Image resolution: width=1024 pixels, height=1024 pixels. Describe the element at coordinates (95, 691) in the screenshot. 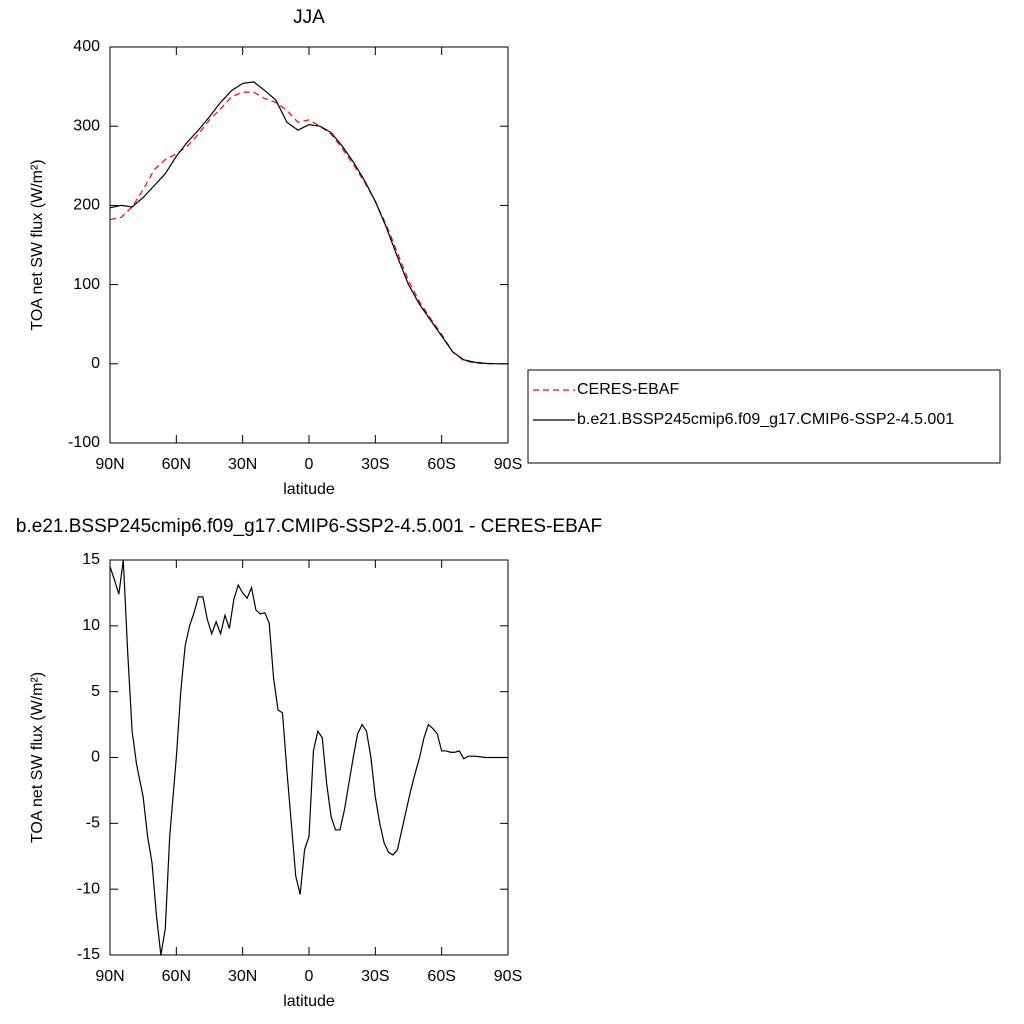

I see `y-tick-label: 5` at that location.